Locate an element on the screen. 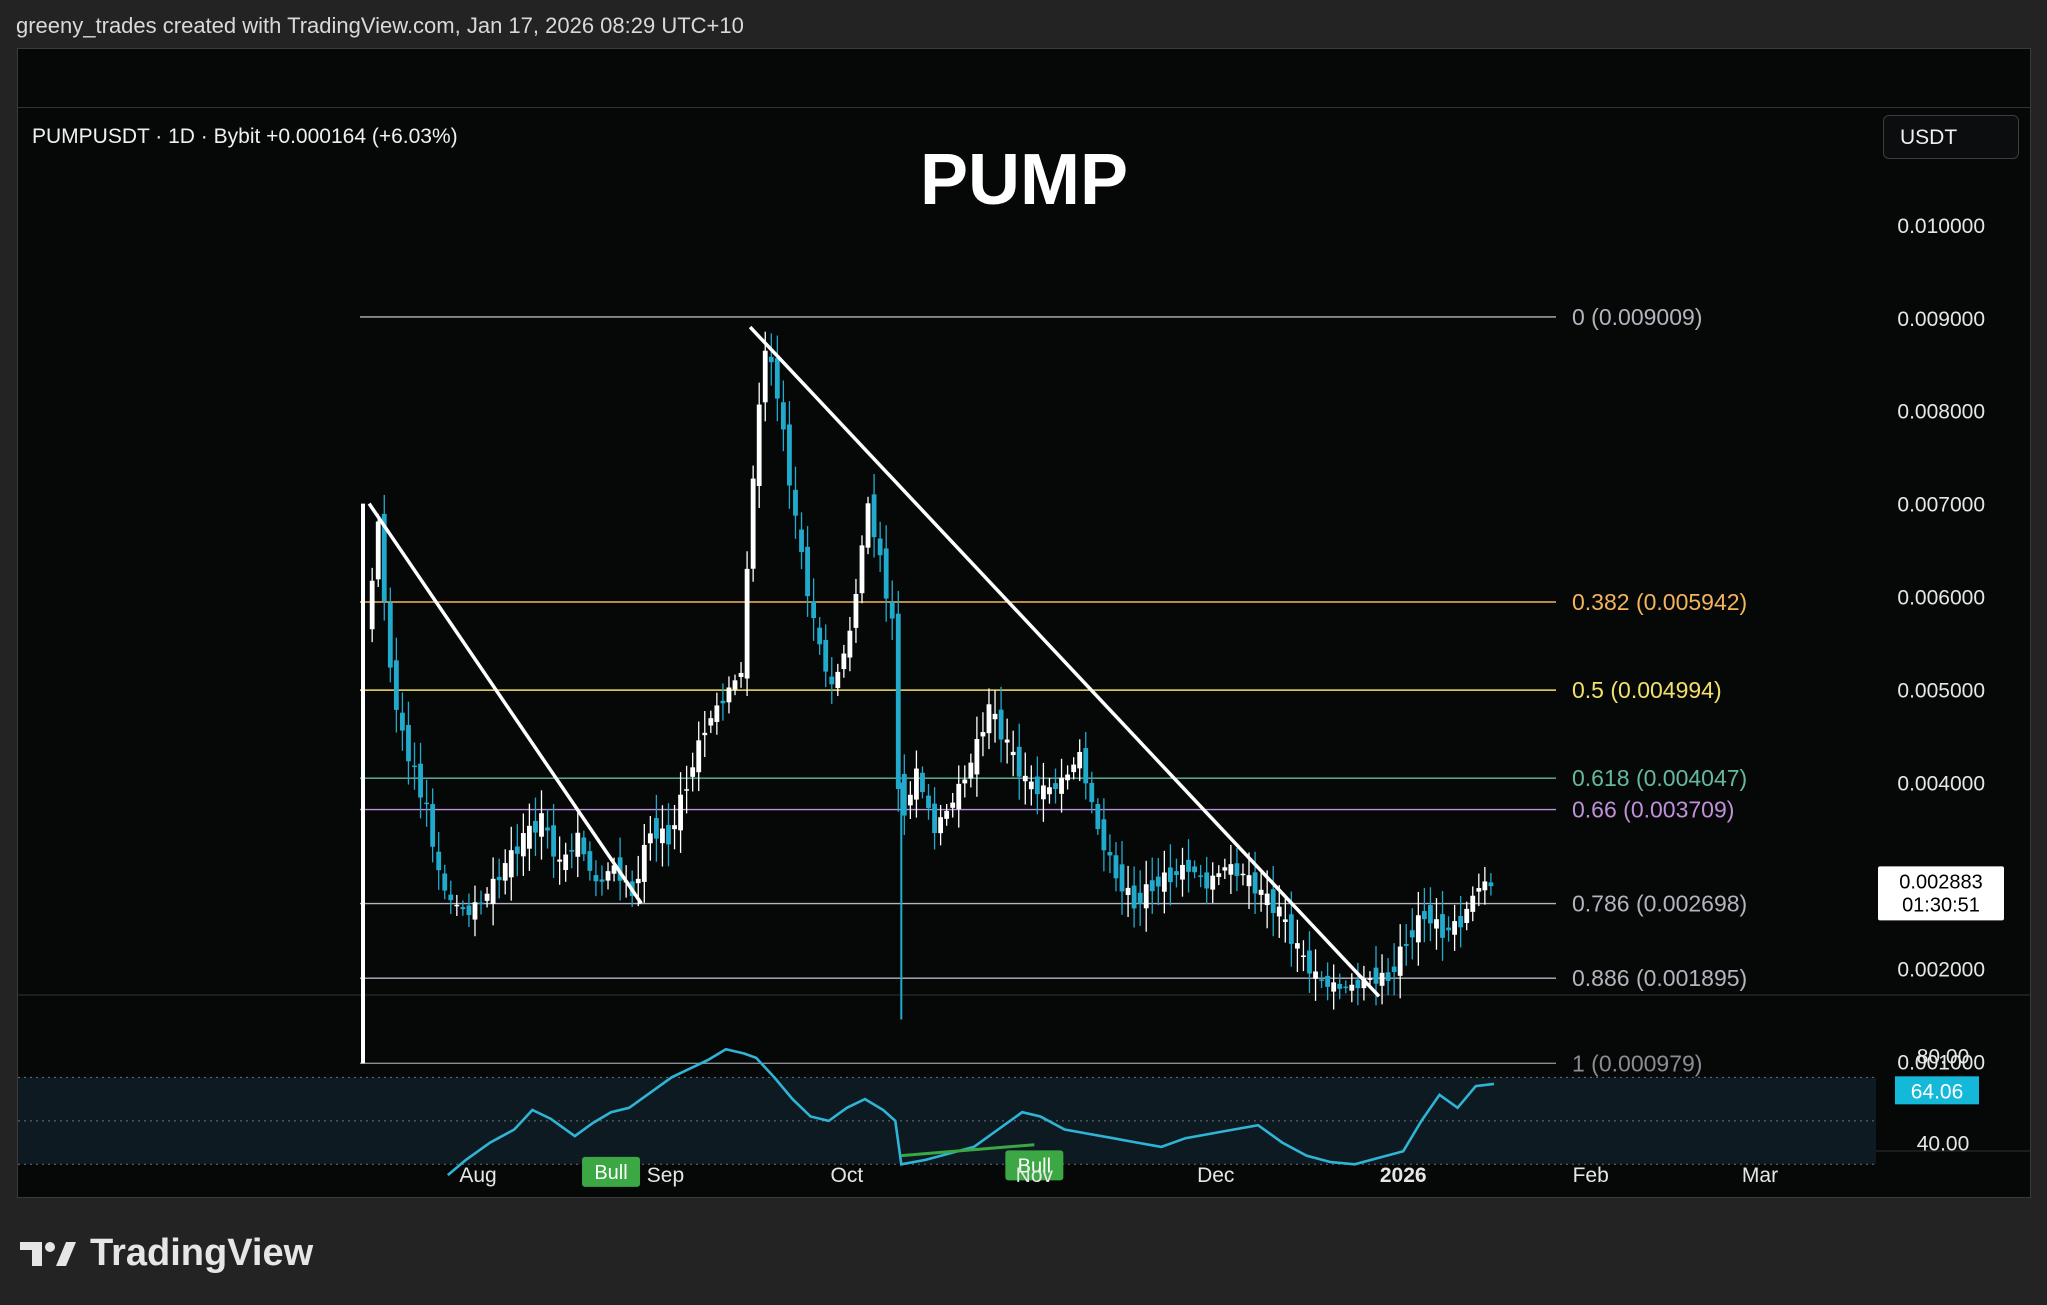 The image size is (2047, 1305). symbol-info: PUMPUSDT · 1D · Bybit +0.000164 (+6.03%) is located at coordinates (245, 136).